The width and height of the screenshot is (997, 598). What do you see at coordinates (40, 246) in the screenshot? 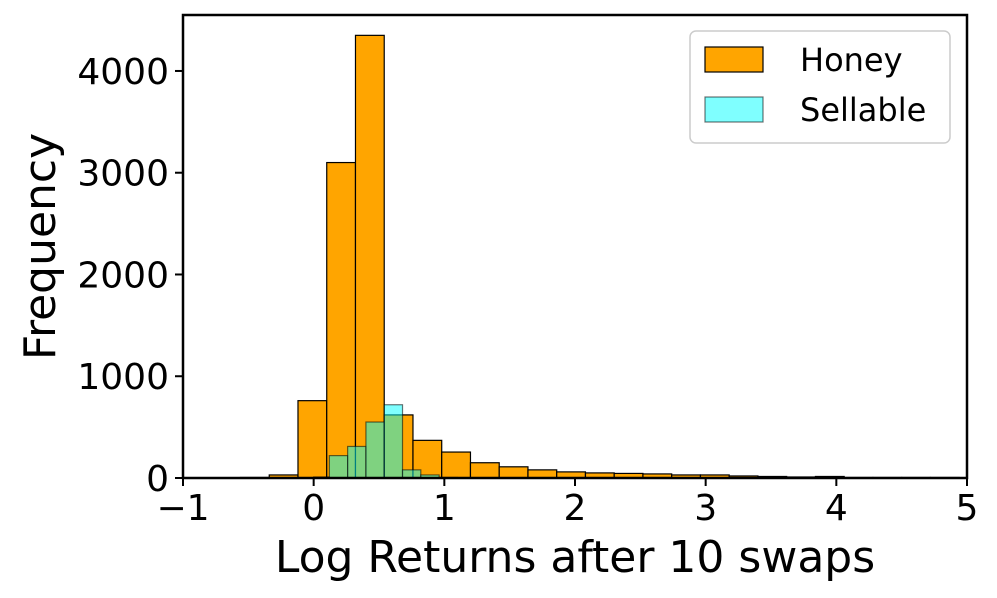
I see `y-axis-label: Frequency` at bounding box center [40, 246].